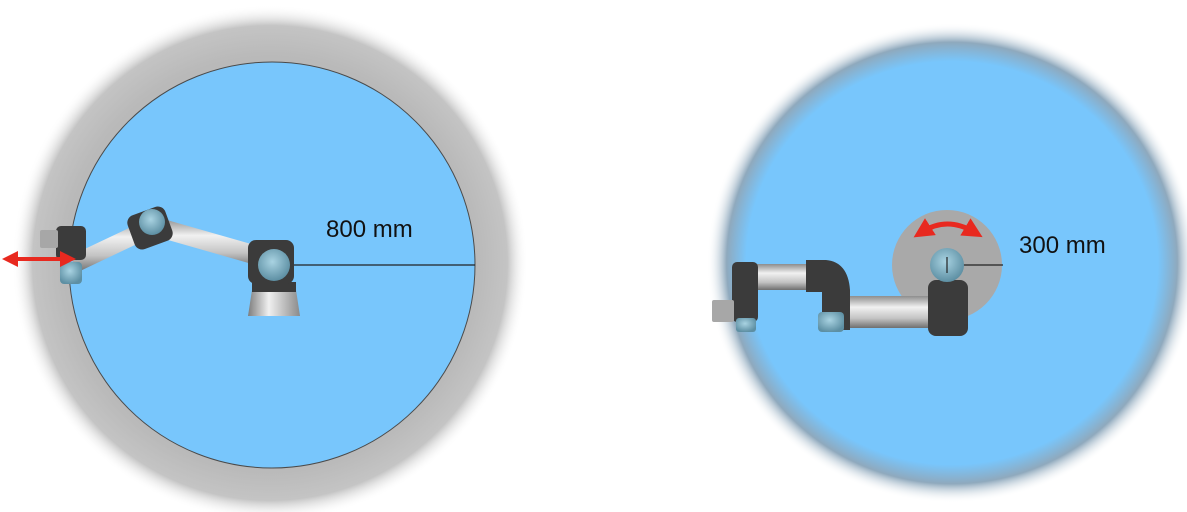  What do you see at coordinates (152, 222) in the screenshot?
I see `elbow-cap` at bounding box center [152, 222].